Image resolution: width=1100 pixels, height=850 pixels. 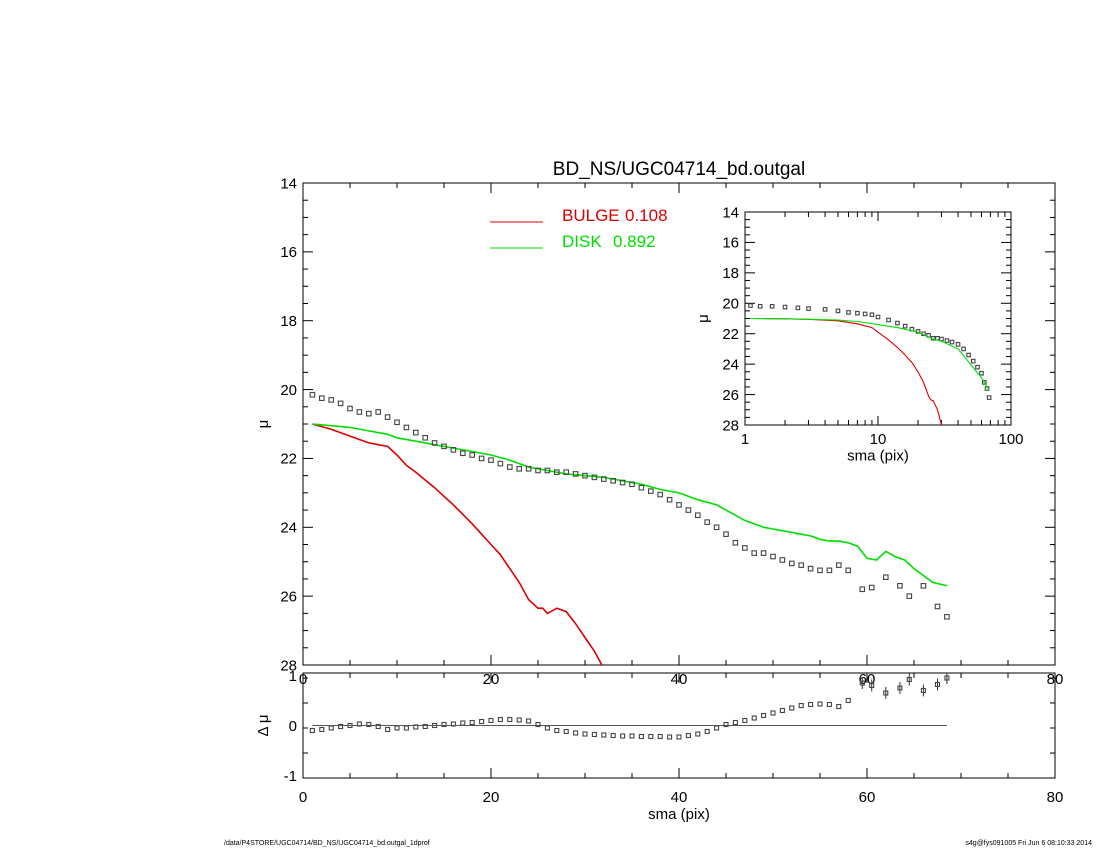 What do you see at coordinates (867, 797) in the screenshot?
I see `x-tick-label: 60` at bounding box center [867, 797].